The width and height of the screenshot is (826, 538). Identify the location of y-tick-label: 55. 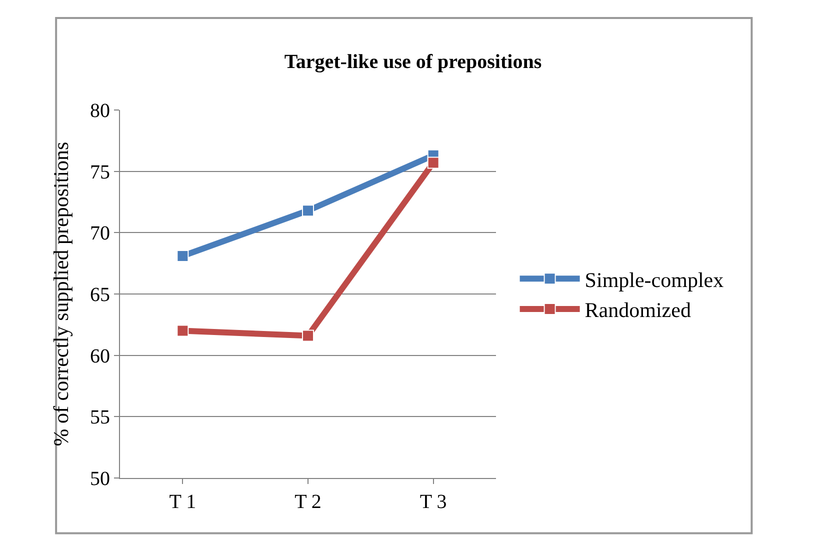
(100, 417).